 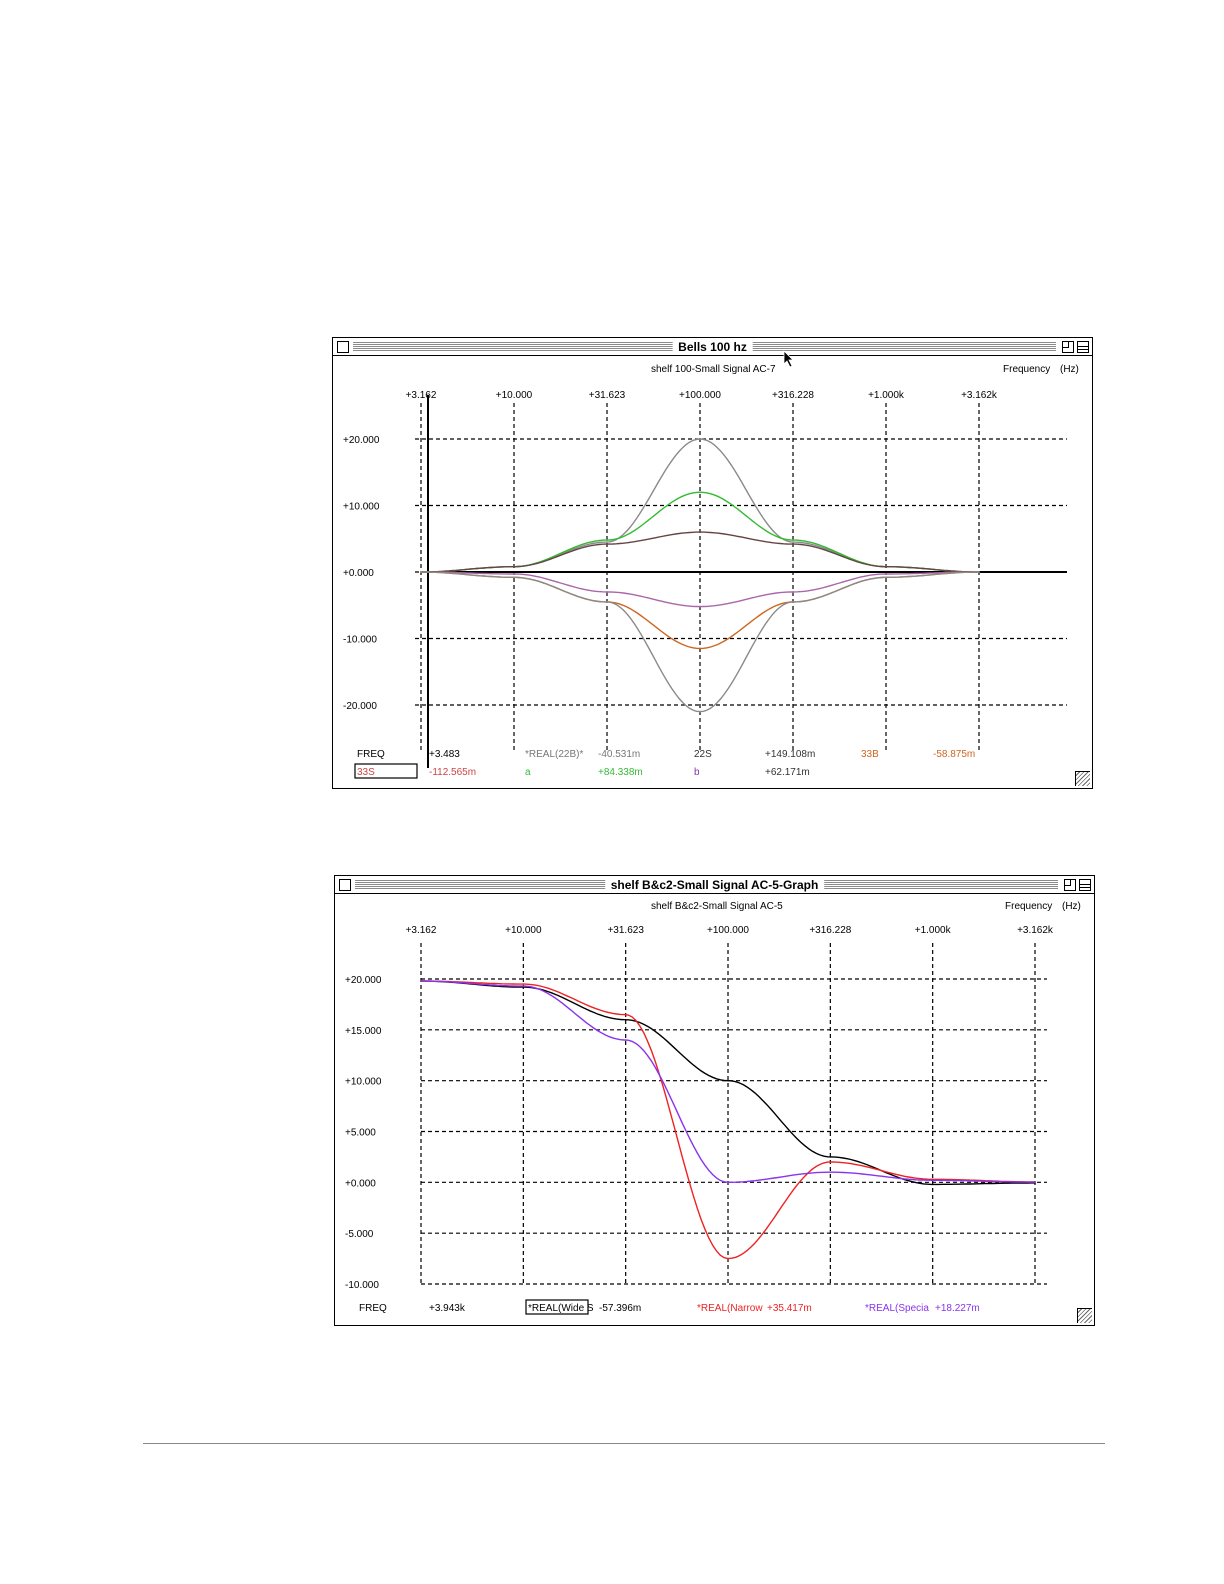 What do you see at coordinates (620, 772) in the screenshot?
I see `readout-value: +84.338m` at bounding box center [620, 772].